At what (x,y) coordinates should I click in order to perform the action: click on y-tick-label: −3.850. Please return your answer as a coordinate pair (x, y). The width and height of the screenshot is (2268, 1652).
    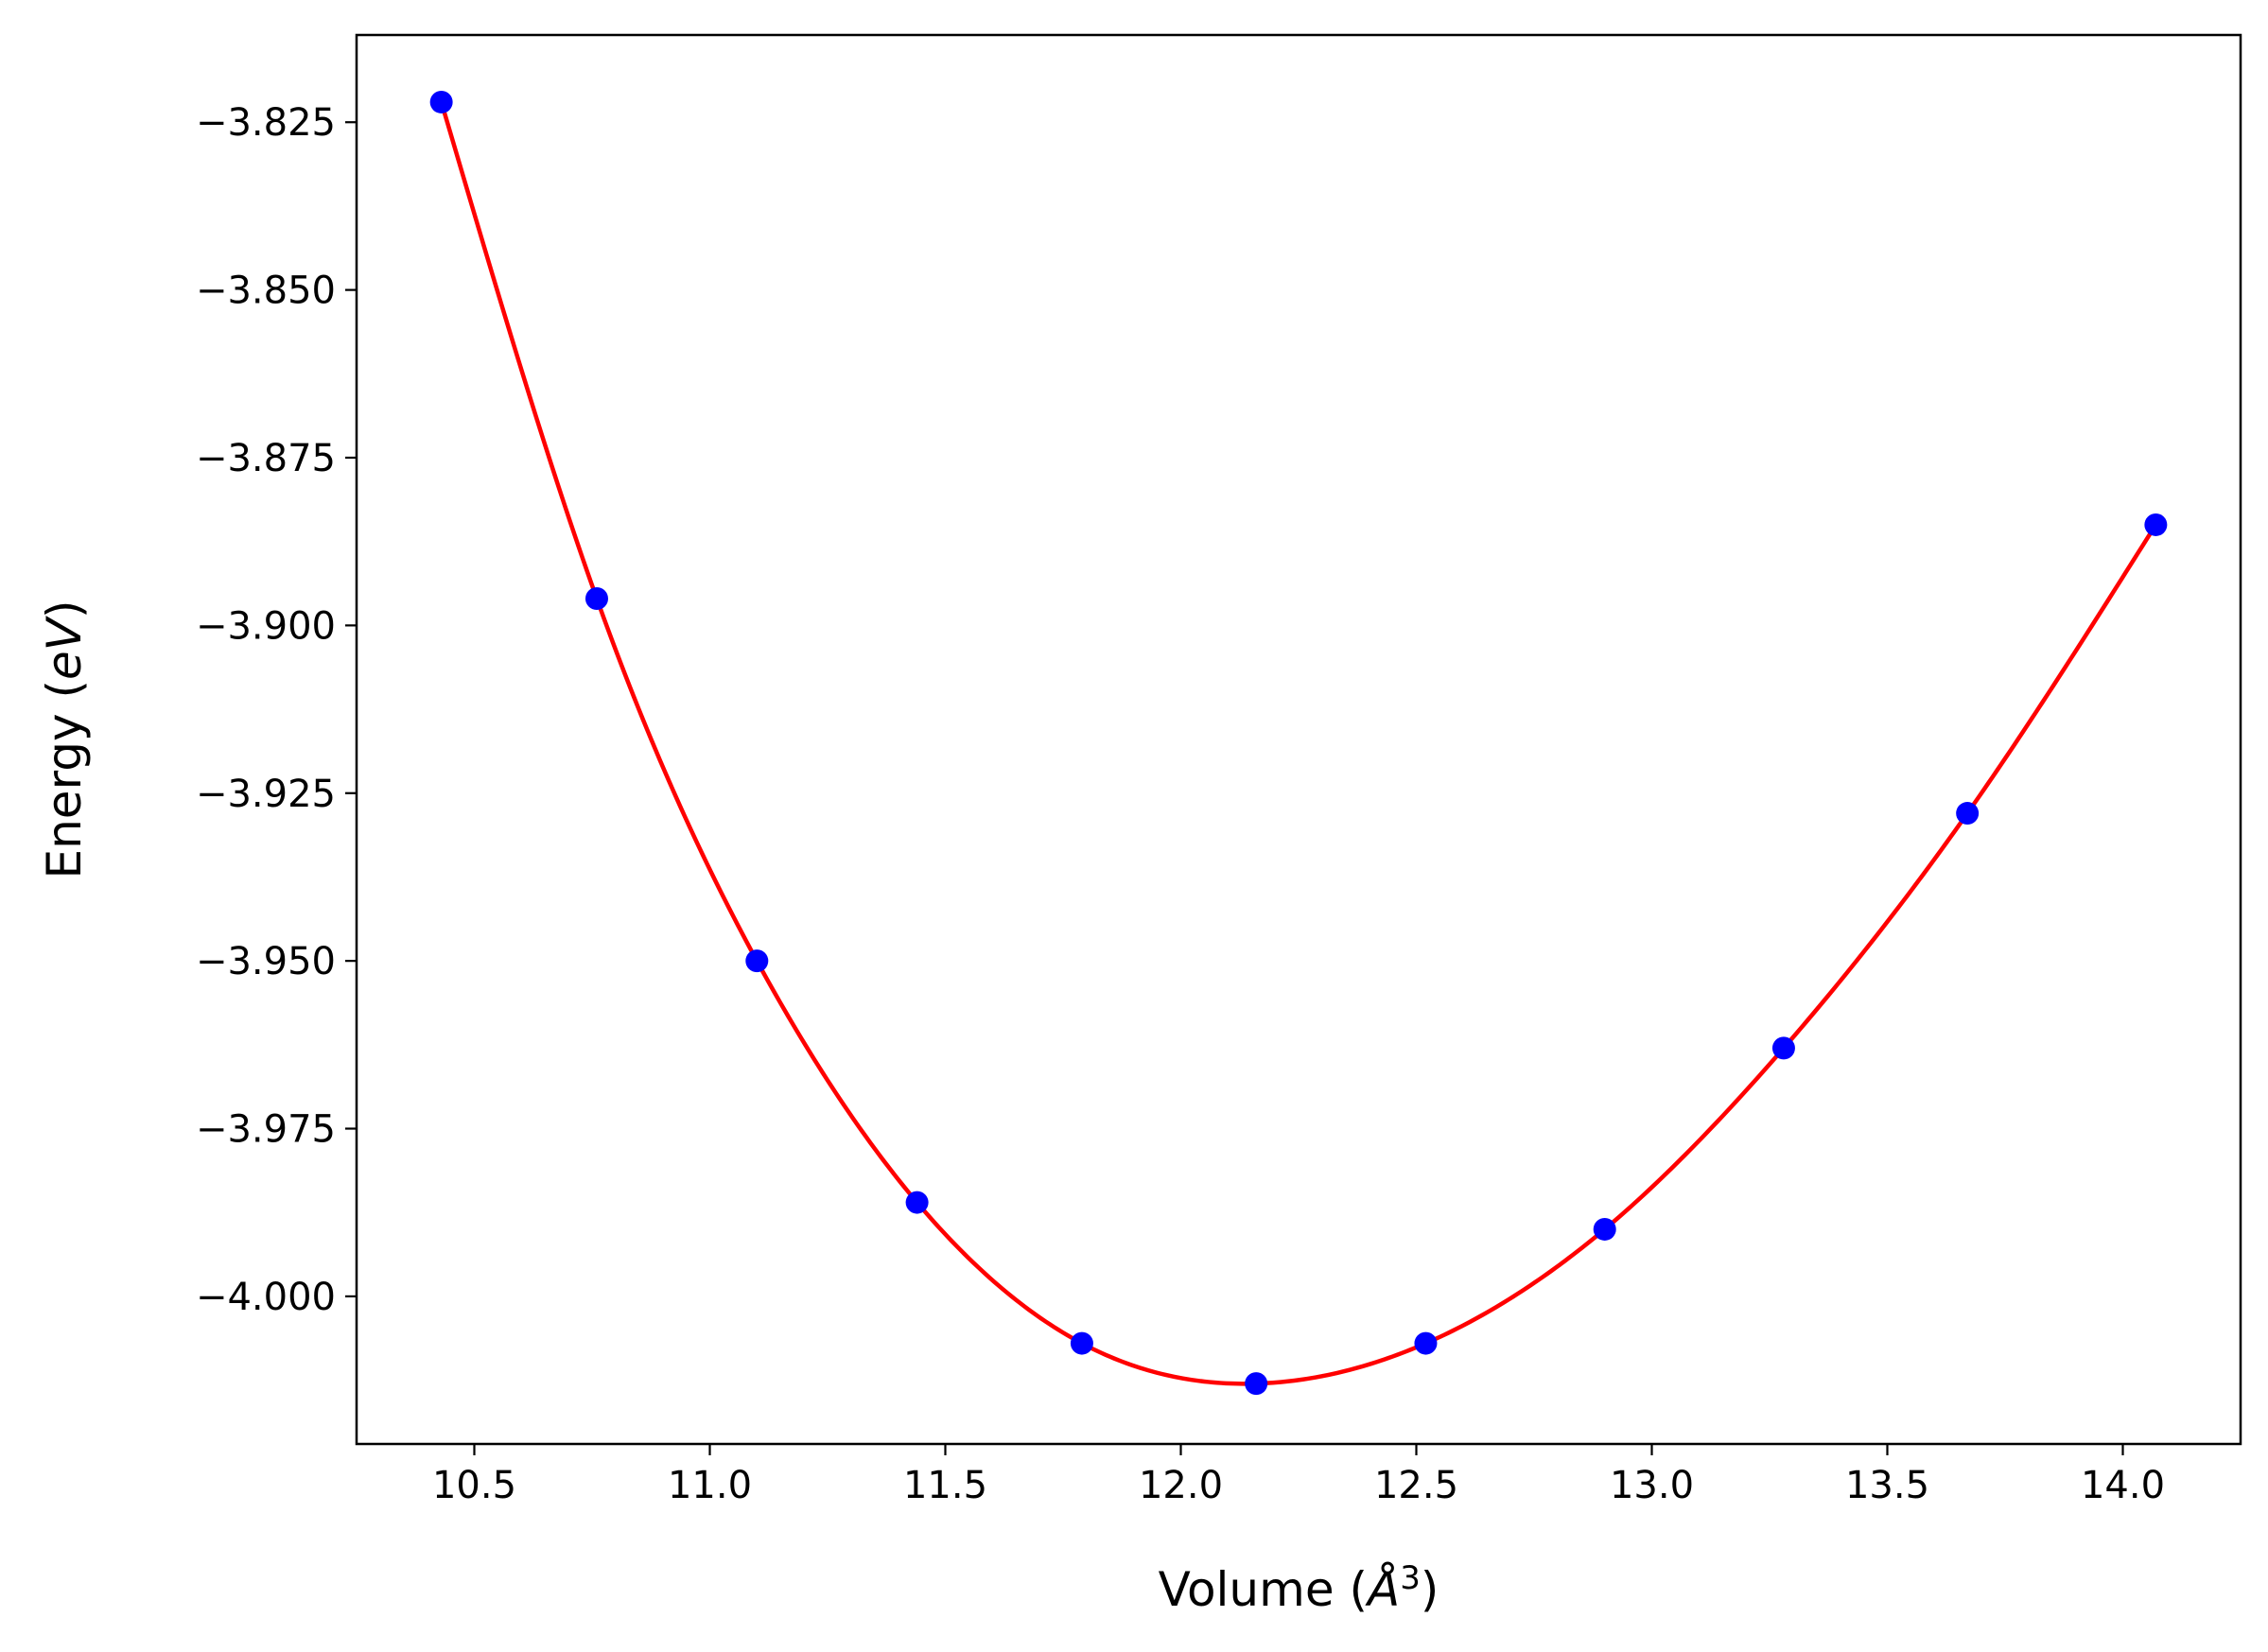
    Looking at the image, I should click on (266, 292).